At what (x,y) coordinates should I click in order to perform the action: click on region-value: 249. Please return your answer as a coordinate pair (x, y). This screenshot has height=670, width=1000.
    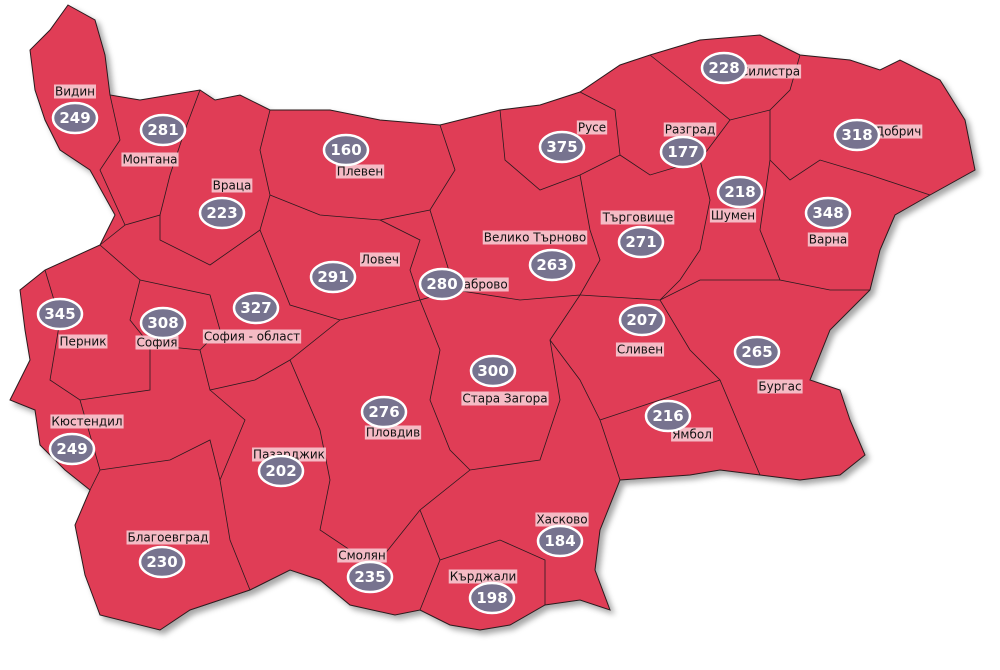
    Looking at the image, I should click on (71, 449).